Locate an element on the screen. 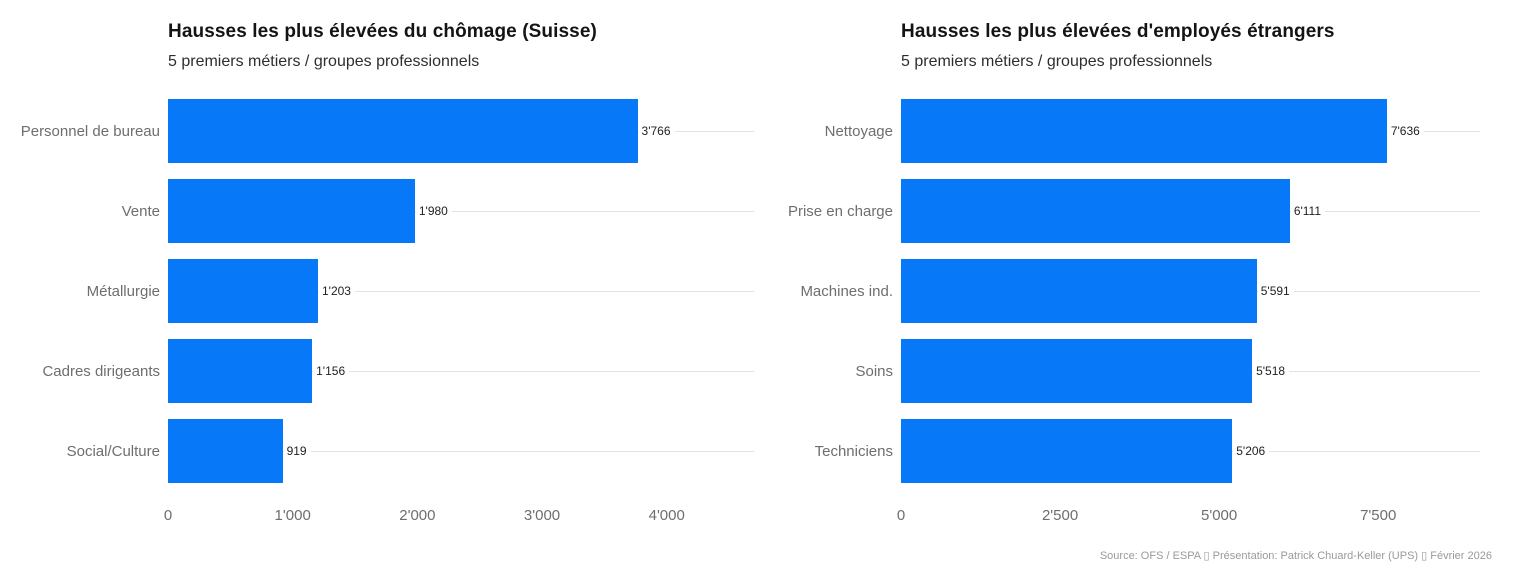  category-label: Social/Culture is located at coordinates (113, 451).